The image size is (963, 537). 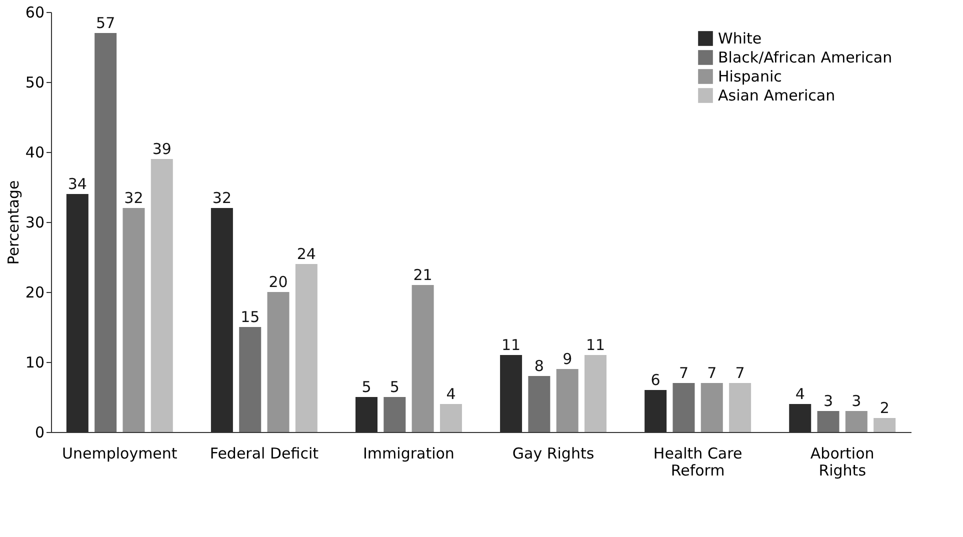 I want to click on y-tick-label: 50, so click(x=34, y=83).